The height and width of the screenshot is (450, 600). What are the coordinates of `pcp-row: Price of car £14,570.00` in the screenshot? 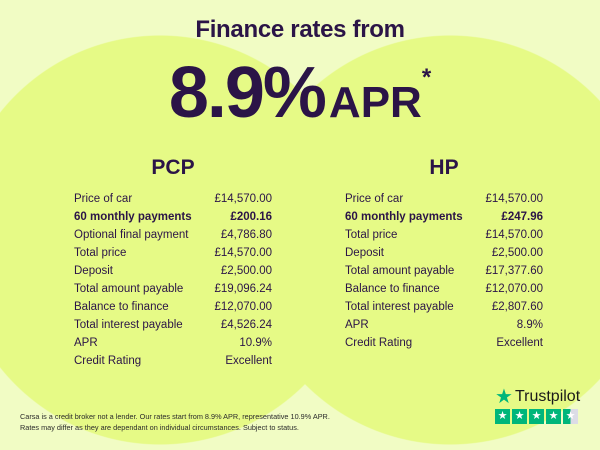 It's located at (173, 199).